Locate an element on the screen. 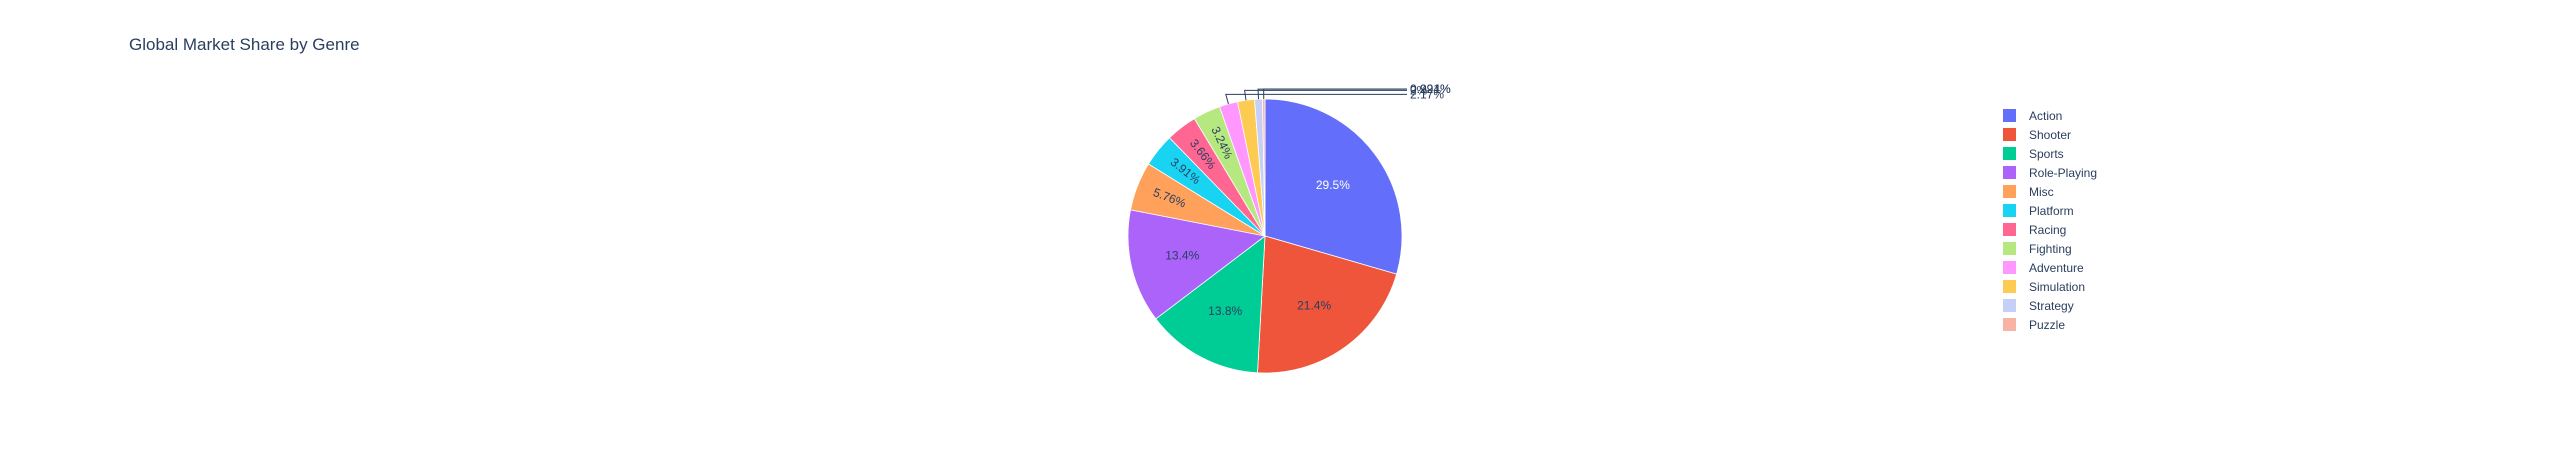  legend-swatch-fighting is located at coordinates (2009, 248).